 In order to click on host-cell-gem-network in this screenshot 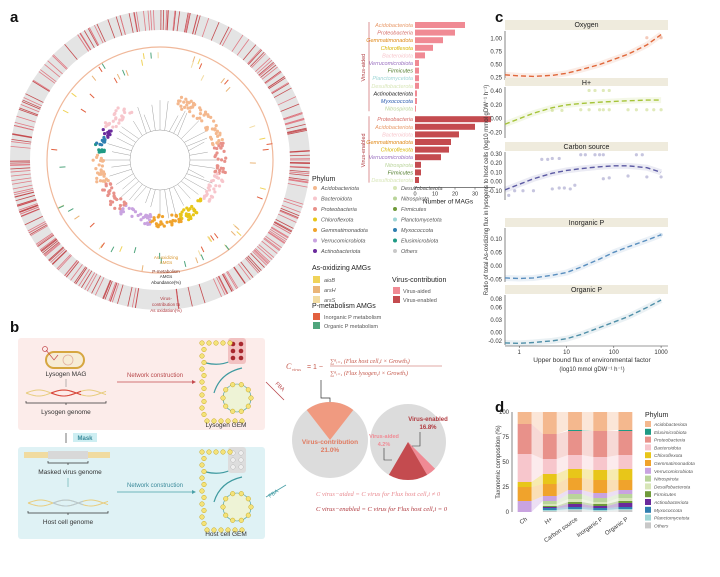, I will do `click(226, 490)`.